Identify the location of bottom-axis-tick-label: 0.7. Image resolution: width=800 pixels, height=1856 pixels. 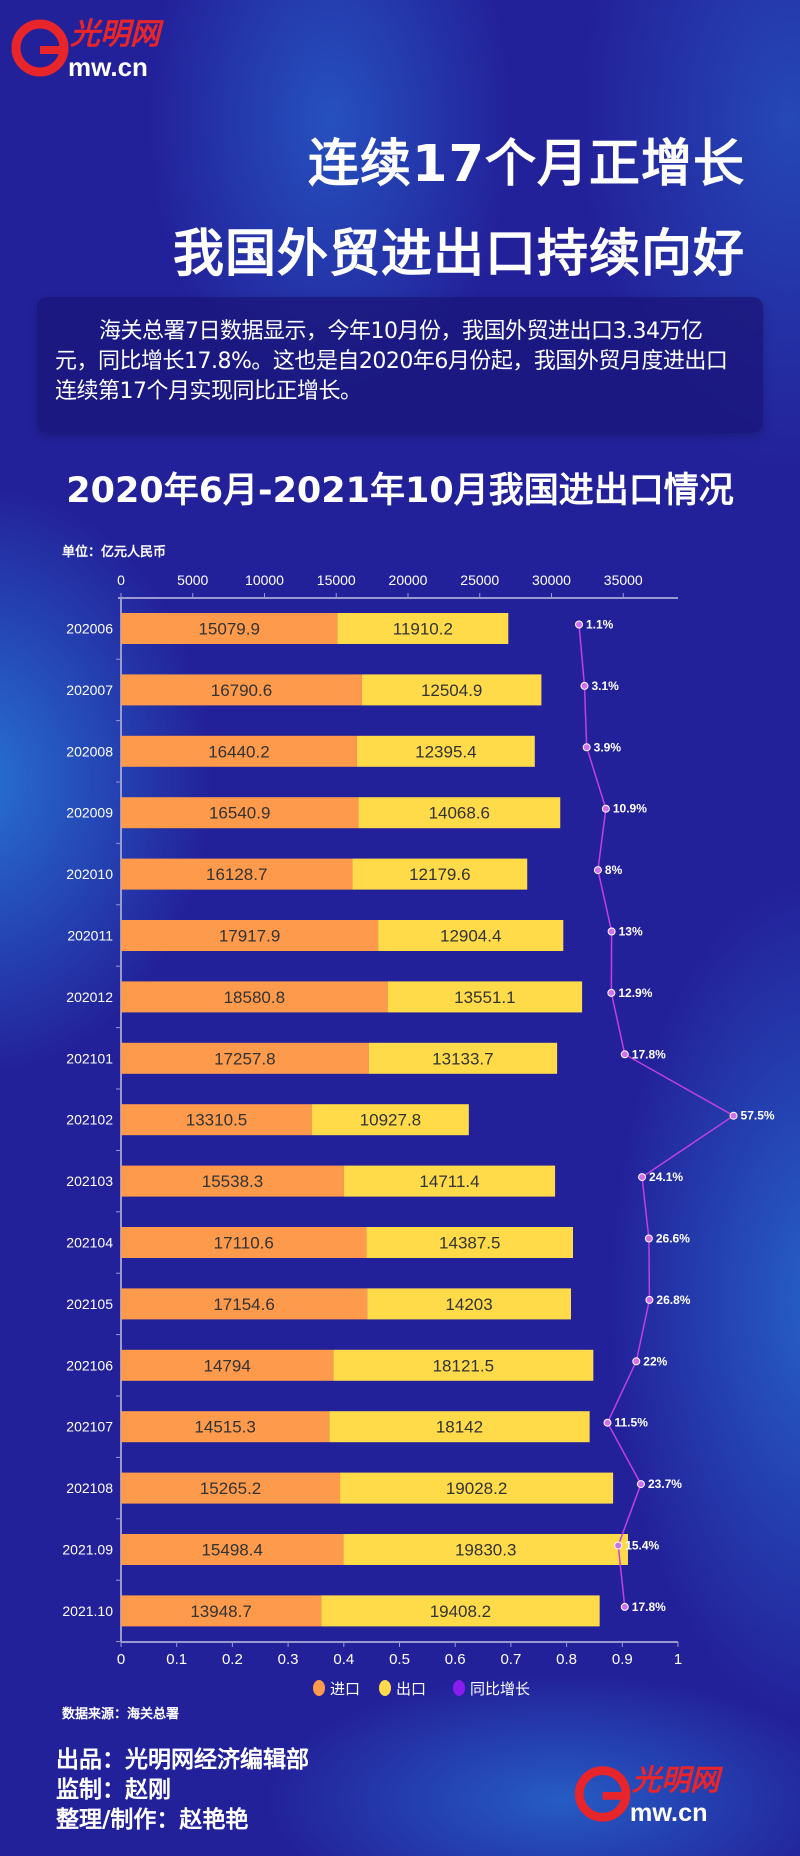
(510, 1659).